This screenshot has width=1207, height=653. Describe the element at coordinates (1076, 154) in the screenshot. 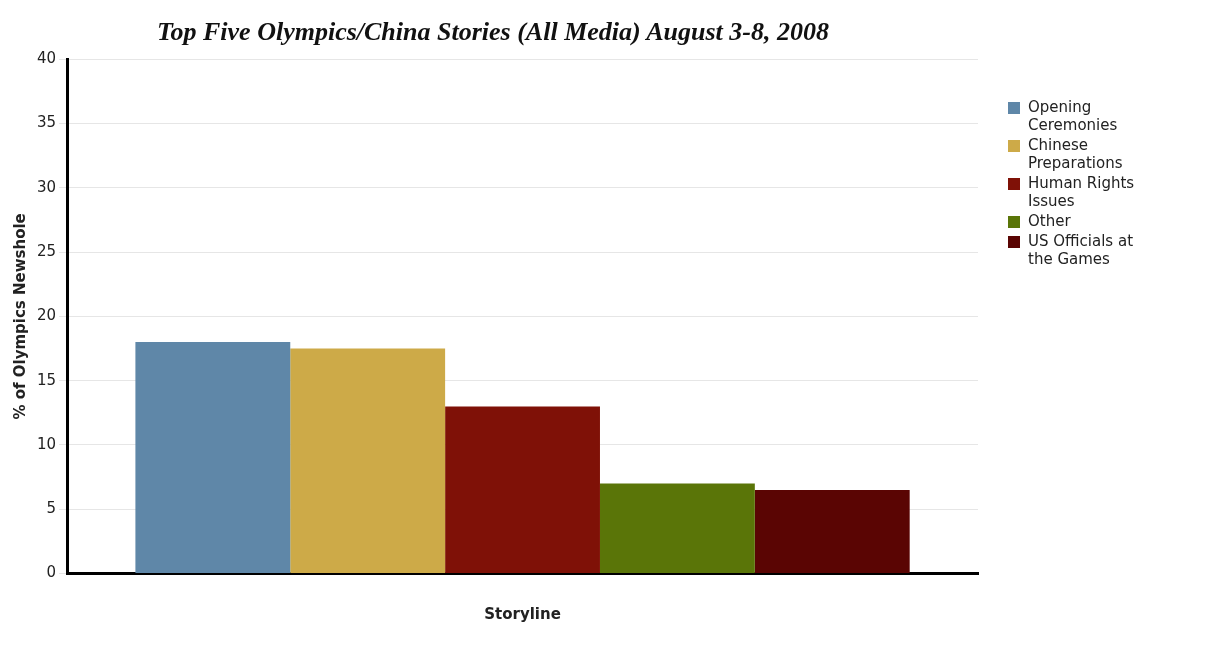

I see `legend-label: Chinese Preparations` at that location.